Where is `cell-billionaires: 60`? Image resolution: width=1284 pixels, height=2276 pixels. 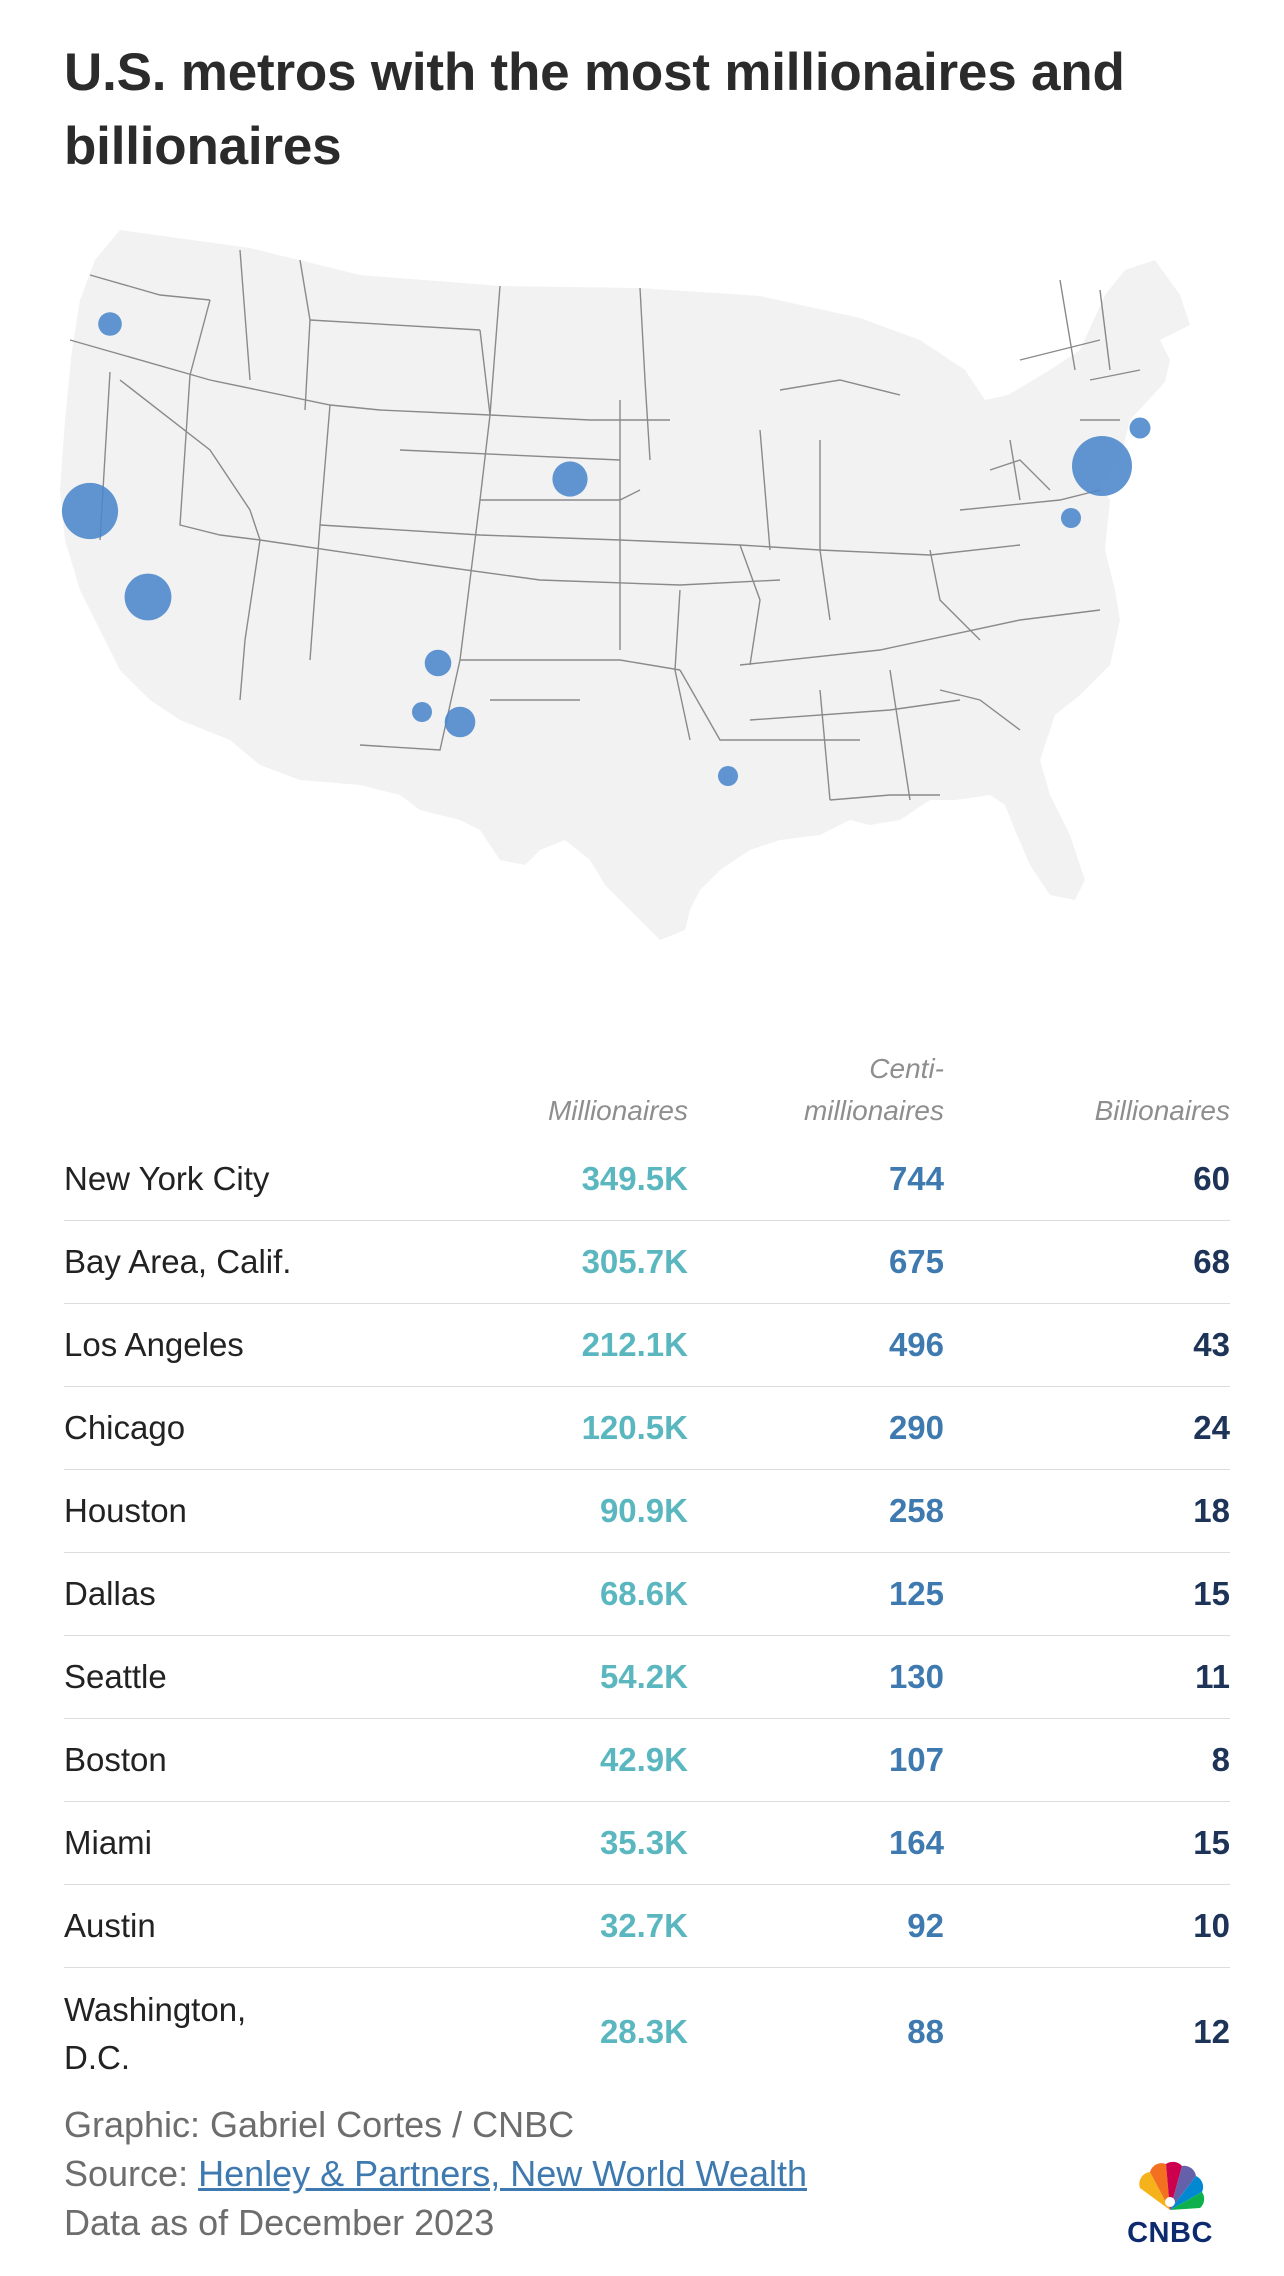
cell-billionaires: 60 is located at coordinates (1211, 1178).